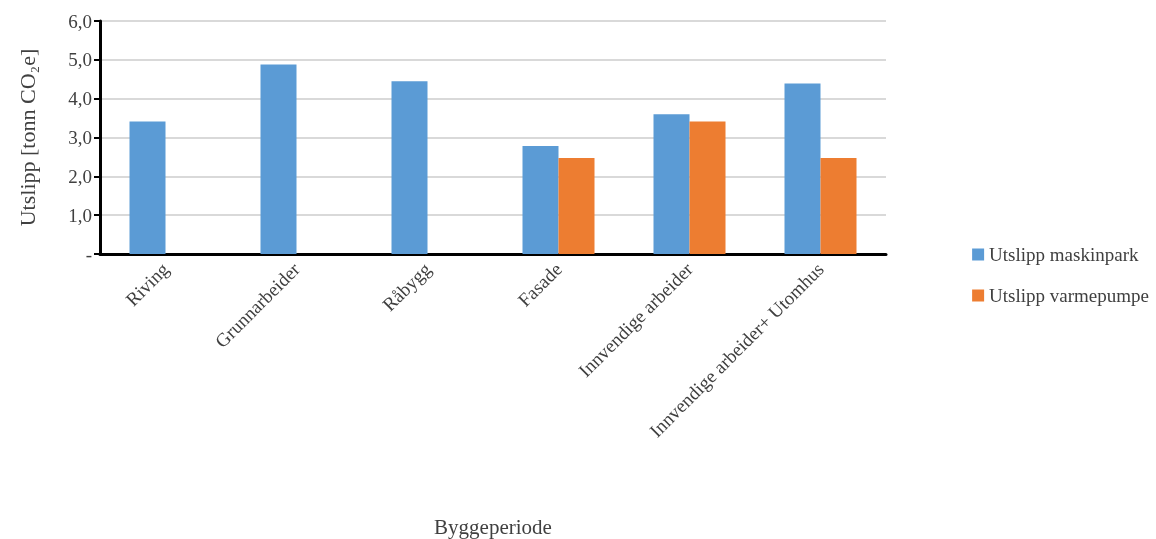 This screenshot has height=539, width=1156. What do you see at coordinates (80, 21) in the screenshot?
I see `y-tick-label: 6,0` at bounding box center [80, 21].